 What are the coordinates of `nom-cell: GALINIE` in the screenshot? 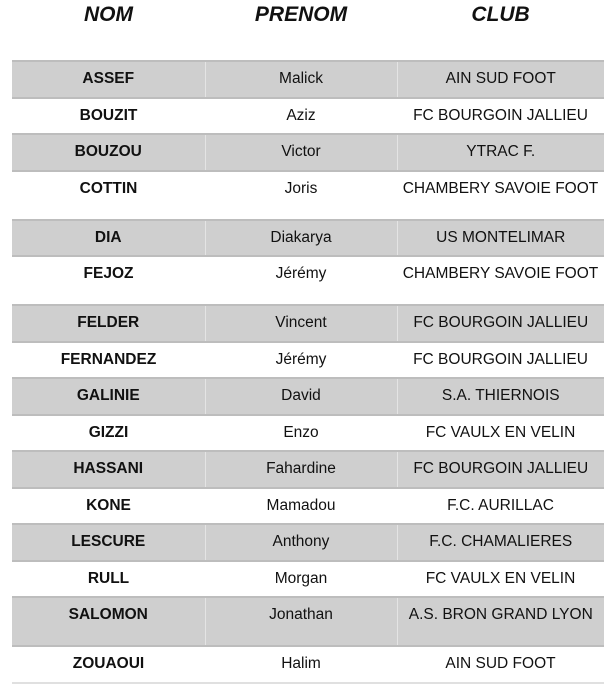 It's located at (108, 396).